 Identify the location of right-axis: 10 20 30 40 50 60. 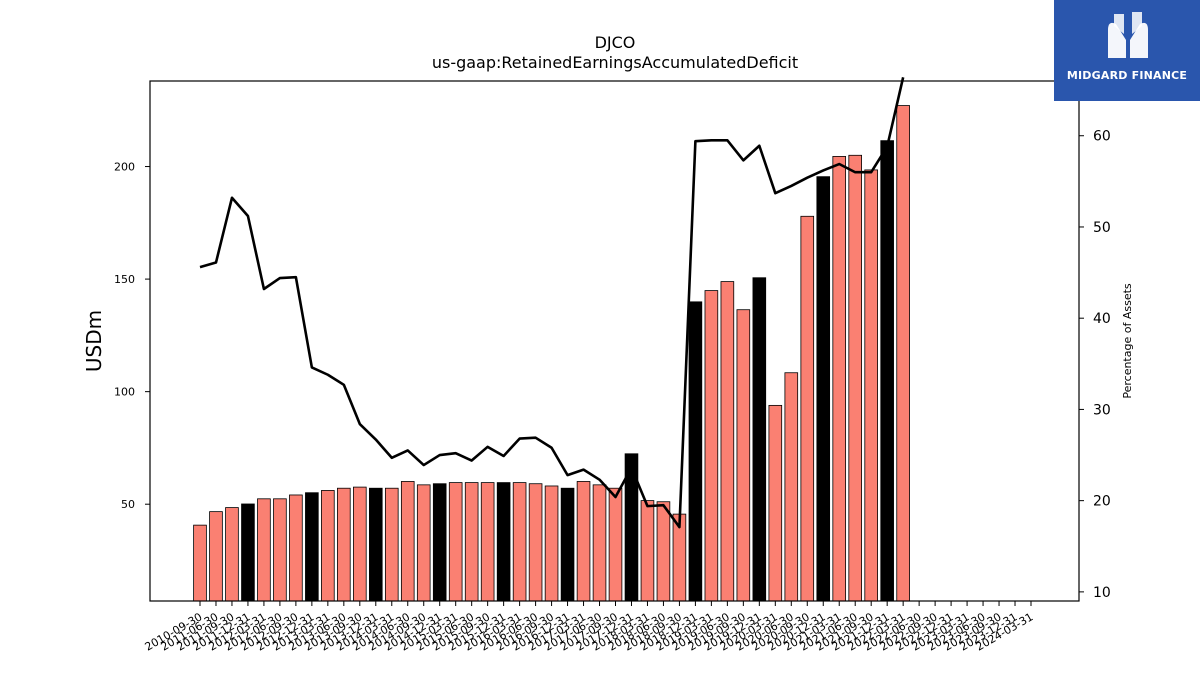
(1095, 365).